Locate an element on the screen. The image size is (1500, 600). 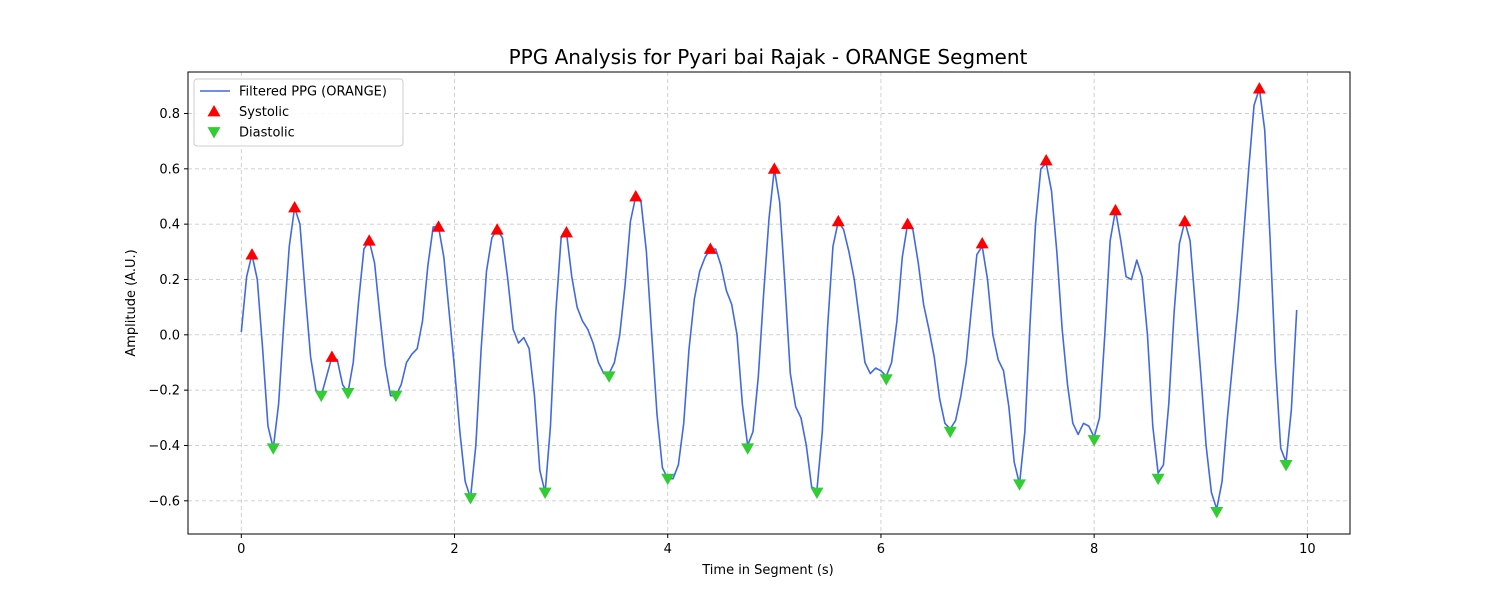
x-axis-label: Time in Segment (s) is located at coordinates (767, 570).